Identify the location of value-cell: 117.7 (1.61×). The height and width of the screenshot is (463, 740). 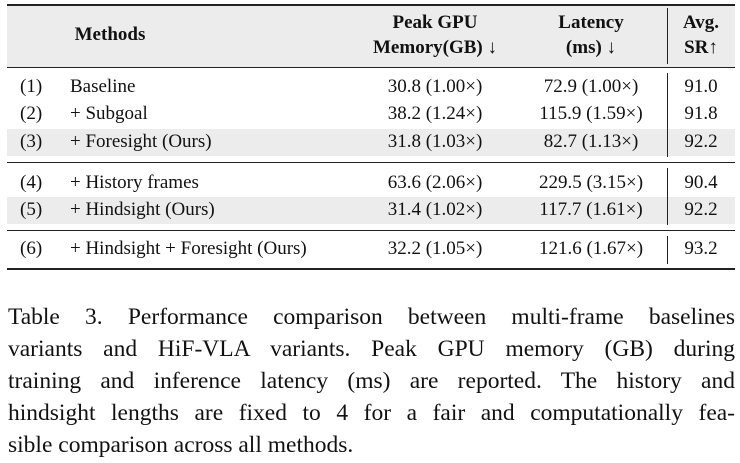
(591, 209).